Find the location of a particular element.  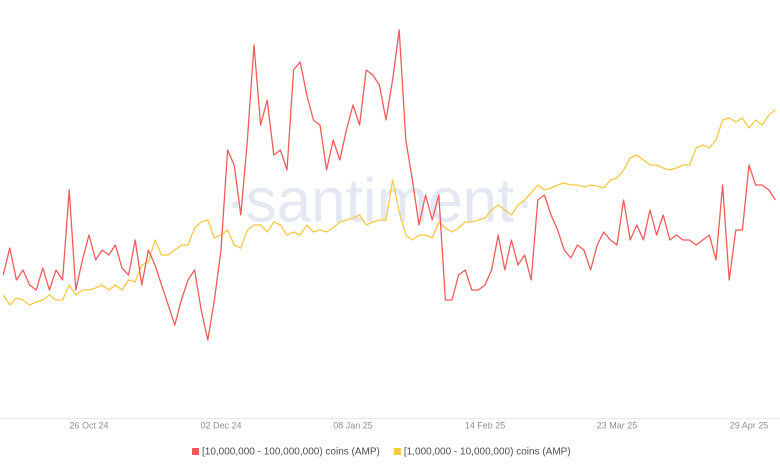

x-tick-label: 08 Jan 25 is located at coordinates (353, 425).